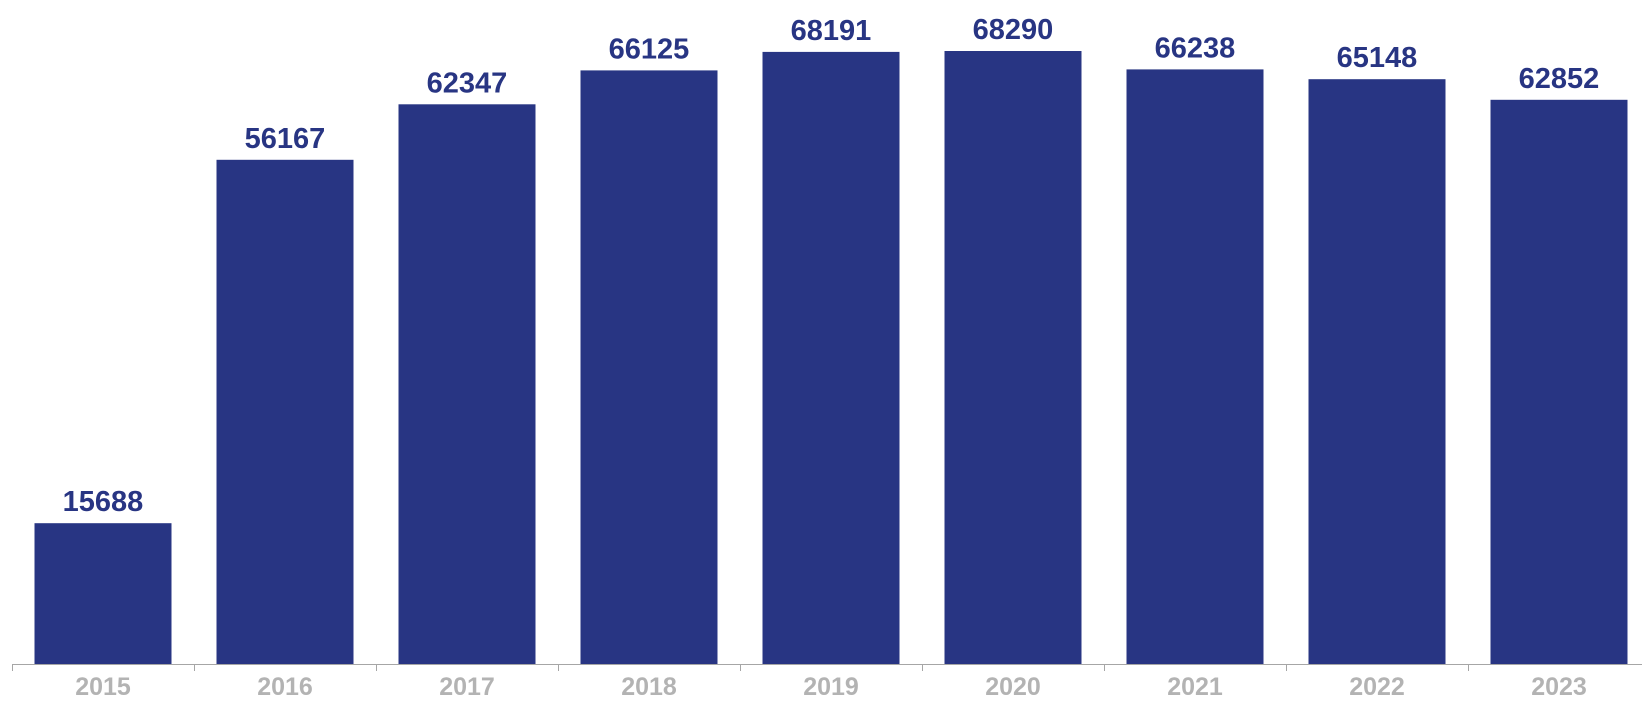 Image resolution: width=1642 pixels, height=707 pixels. I want to click on value-label-2020: 68290, so click(1013, 30).